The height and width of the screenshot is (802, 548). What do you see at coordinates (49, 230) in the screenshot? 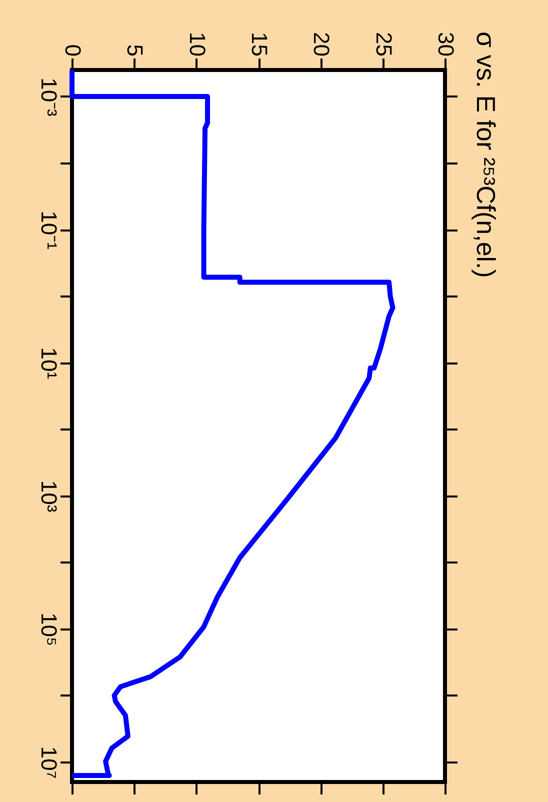
I see `y-tick-label: 10⁻¹` at bounding box center [49, 230].